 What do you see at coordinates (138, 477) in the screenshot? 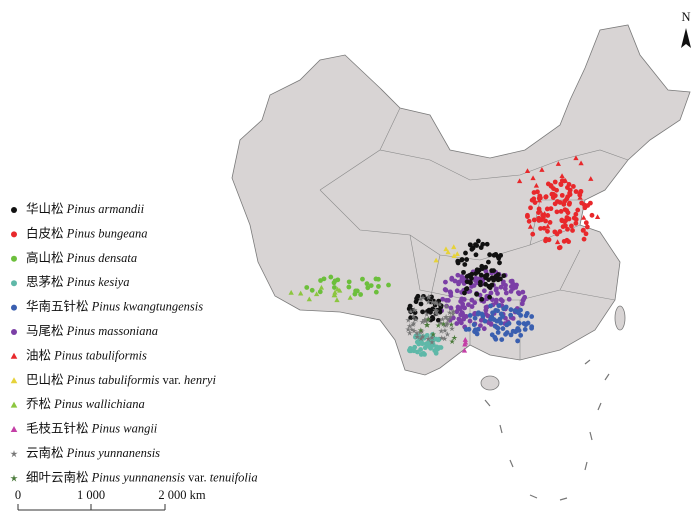
I see `legend-text: Pinus yunnanensis` at bounding box center [138, 477].